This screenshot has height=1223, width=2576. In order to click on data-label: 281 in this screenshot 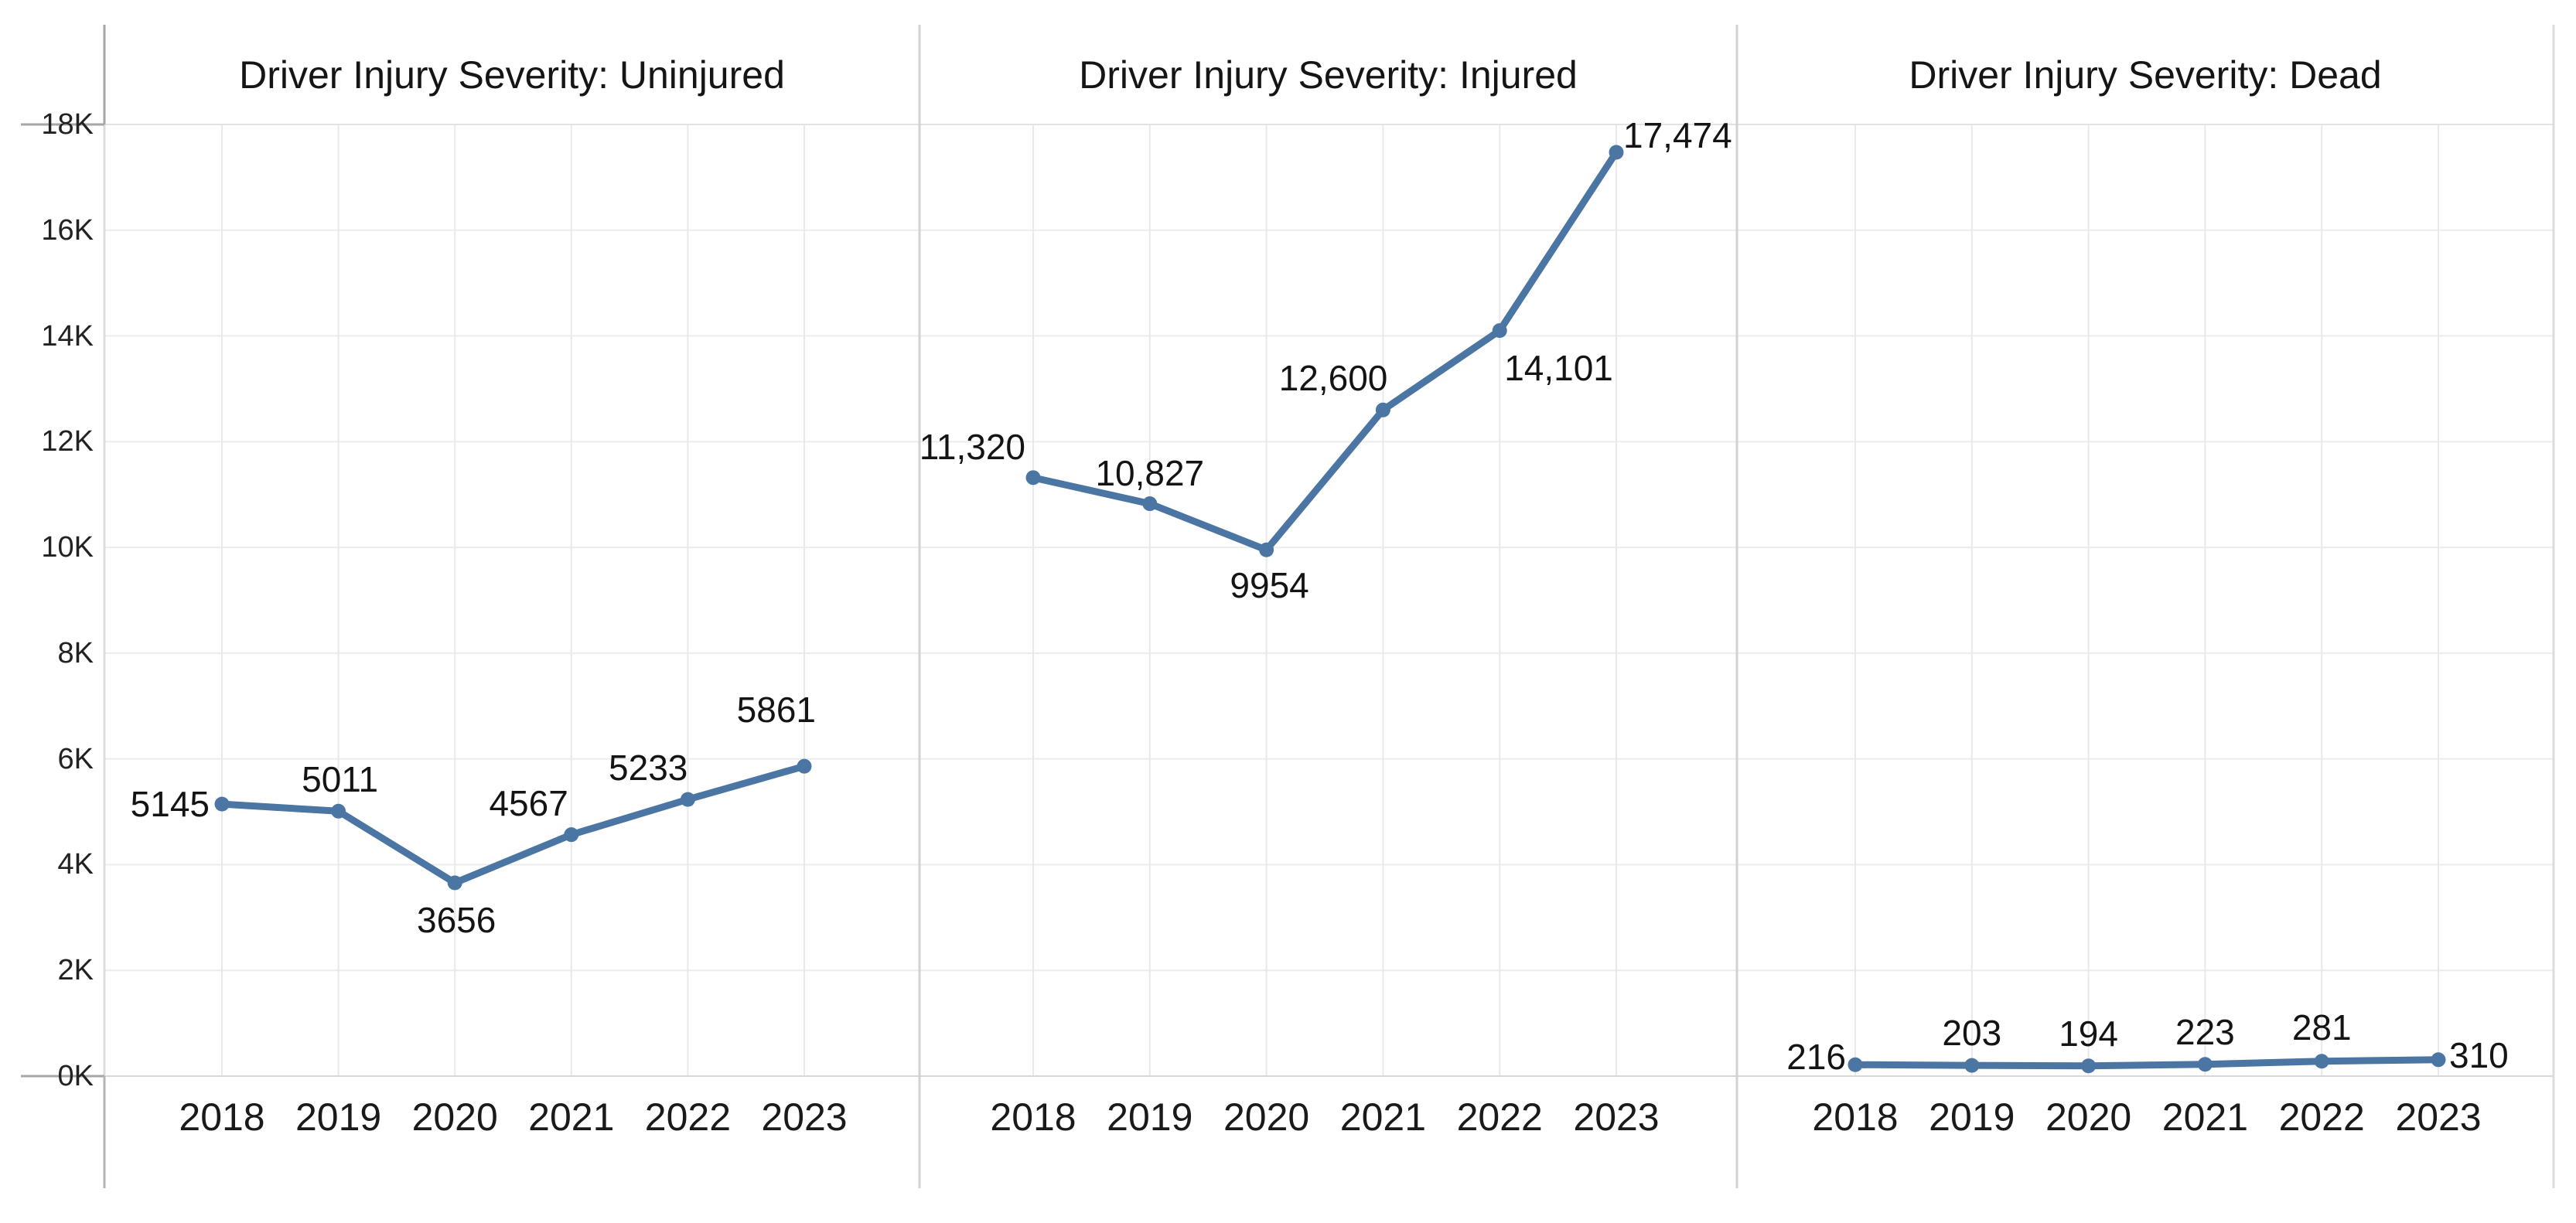, I will do `click(2321, 1027)`.